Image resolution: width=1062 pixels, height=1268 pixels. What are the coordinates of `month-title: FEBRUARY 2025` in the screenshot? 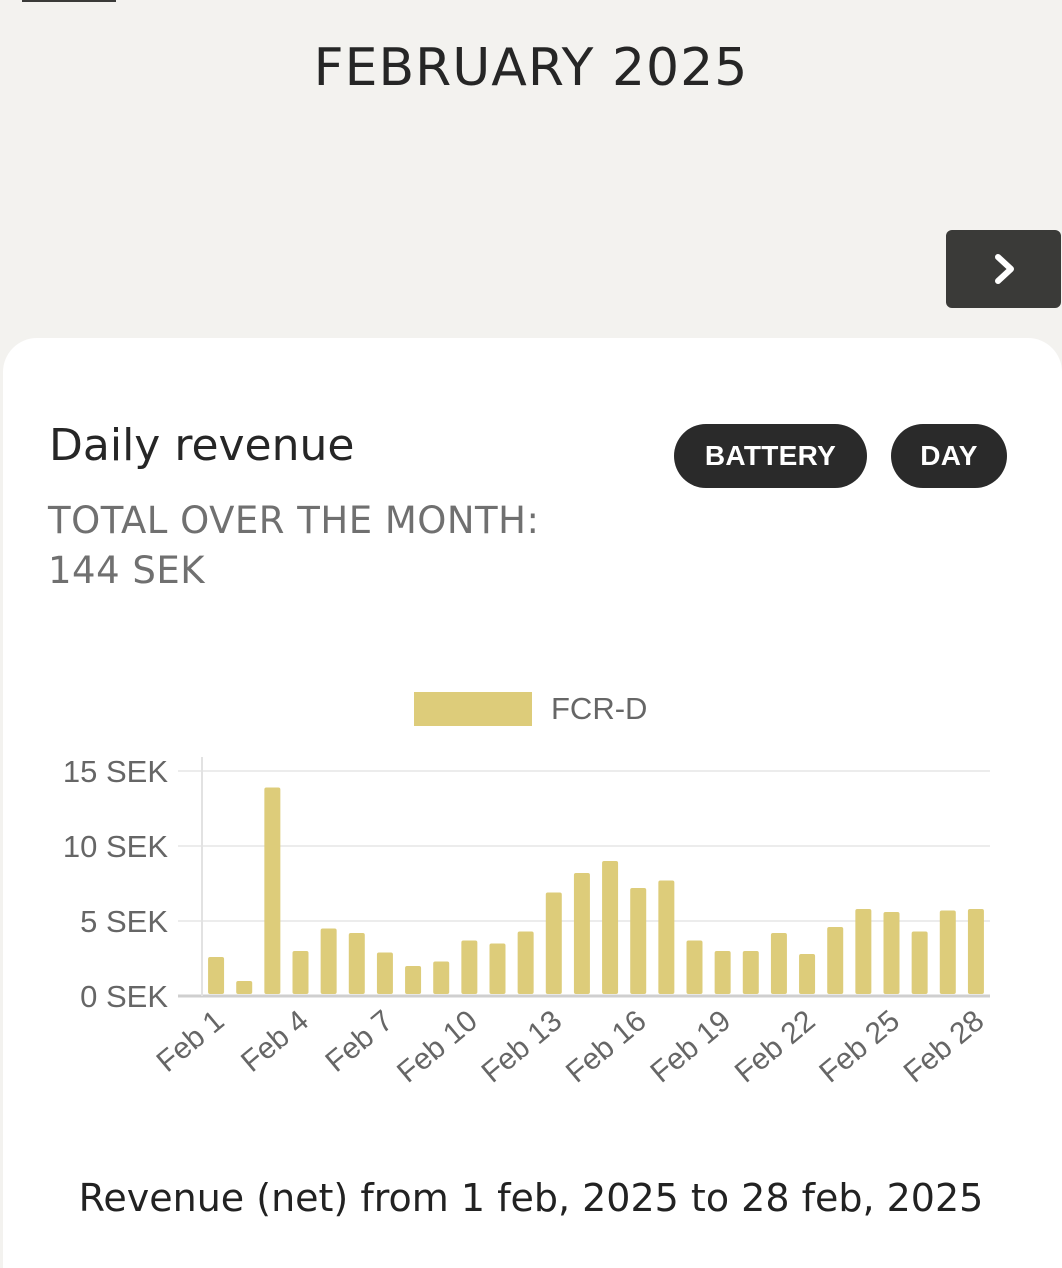 It's located at (531, 68).